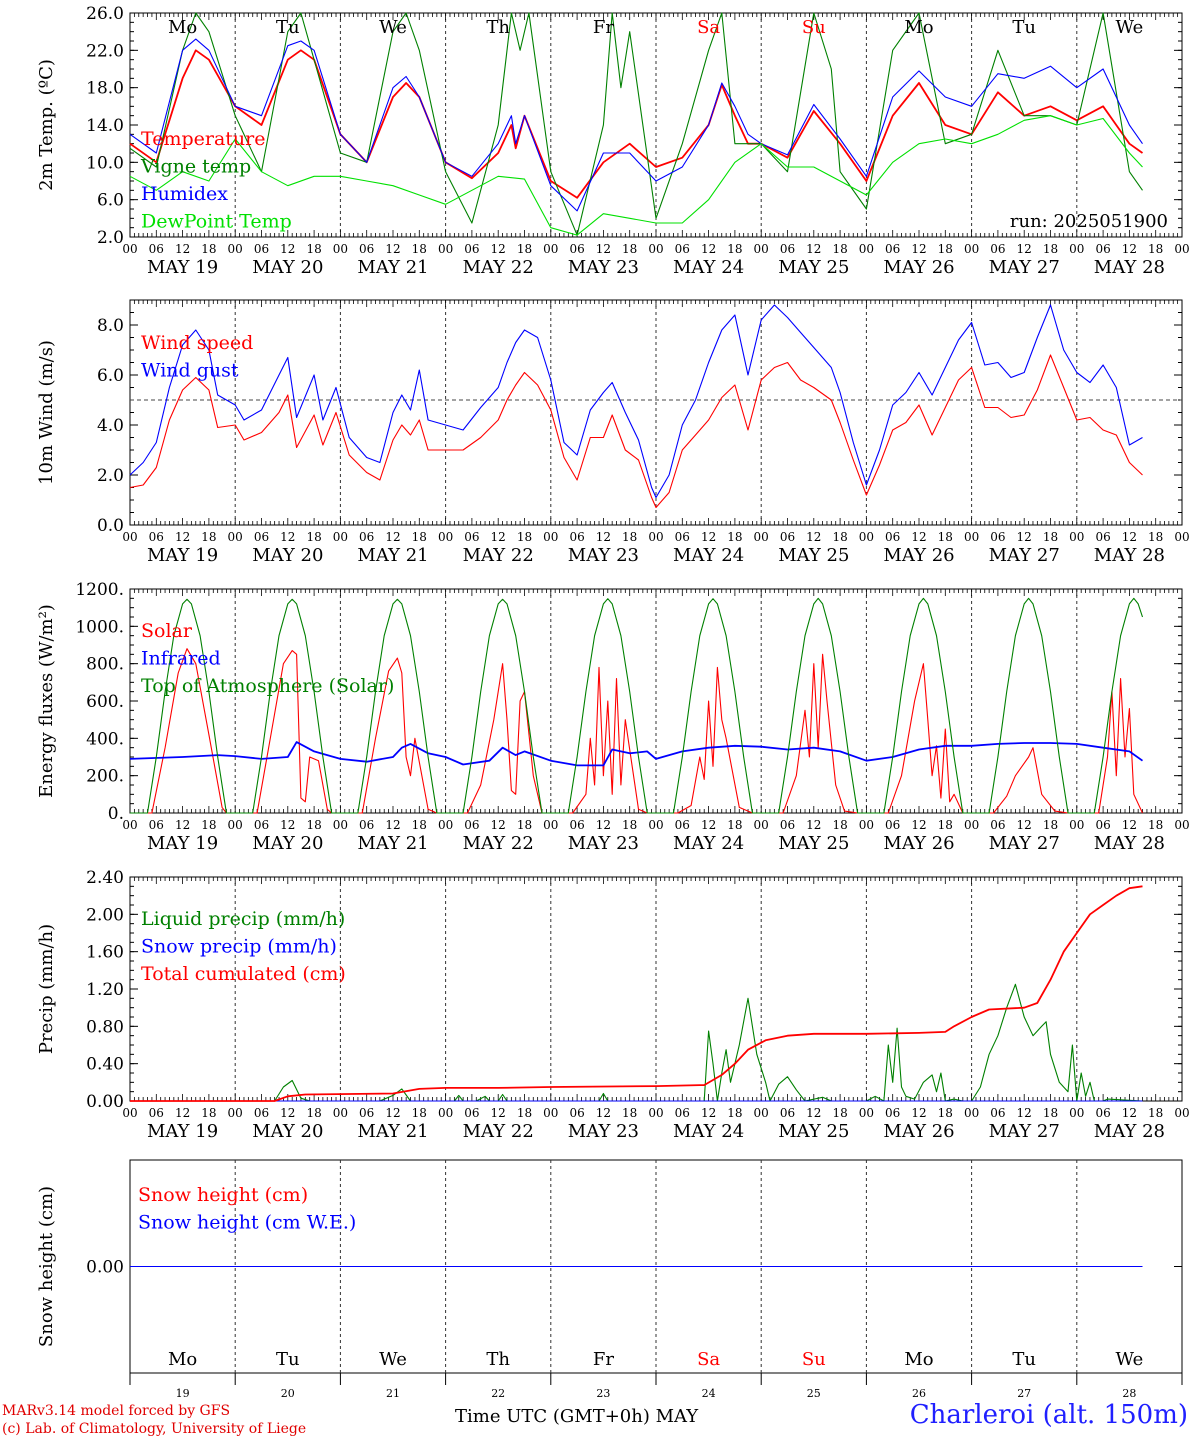  I want to click on series-line-total-cumulated-cm, so click(636, 993).